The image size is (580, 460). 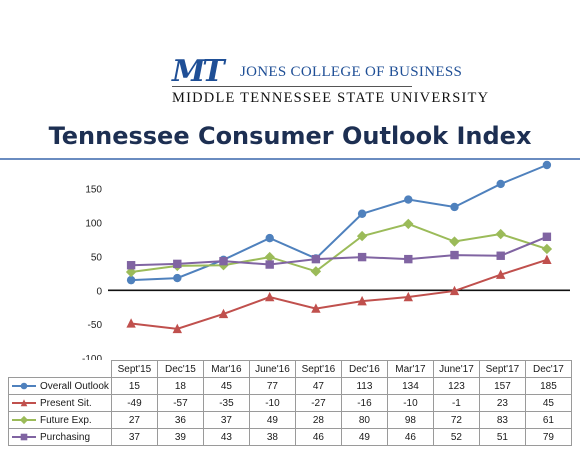 What do you see at coordinates (95, 325) in the screenshot?
I see `y-tick-label: -50` at bounding box center [95, 325].